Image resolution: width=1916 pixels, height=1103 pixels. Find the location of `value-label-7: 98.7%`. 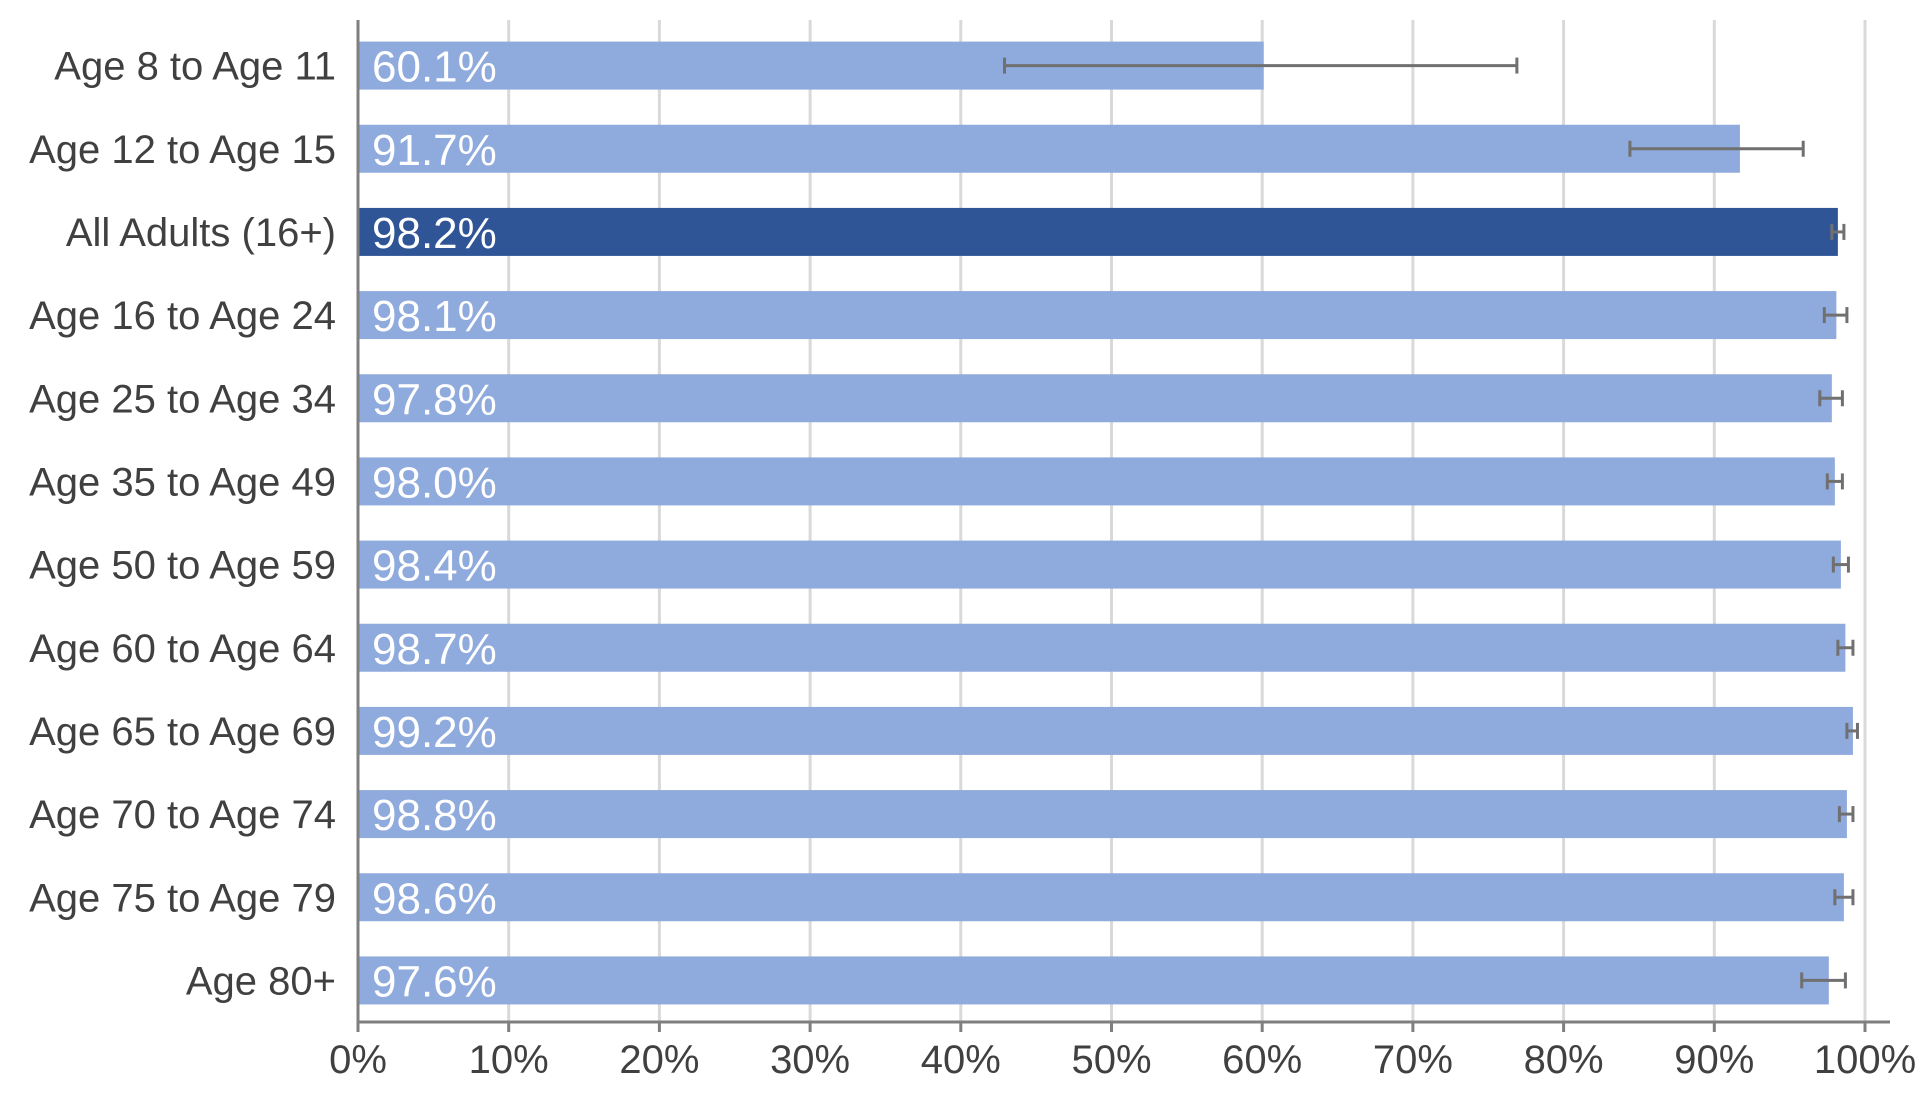

value-label-7: 98.7% is located at coordinates (434, 649).